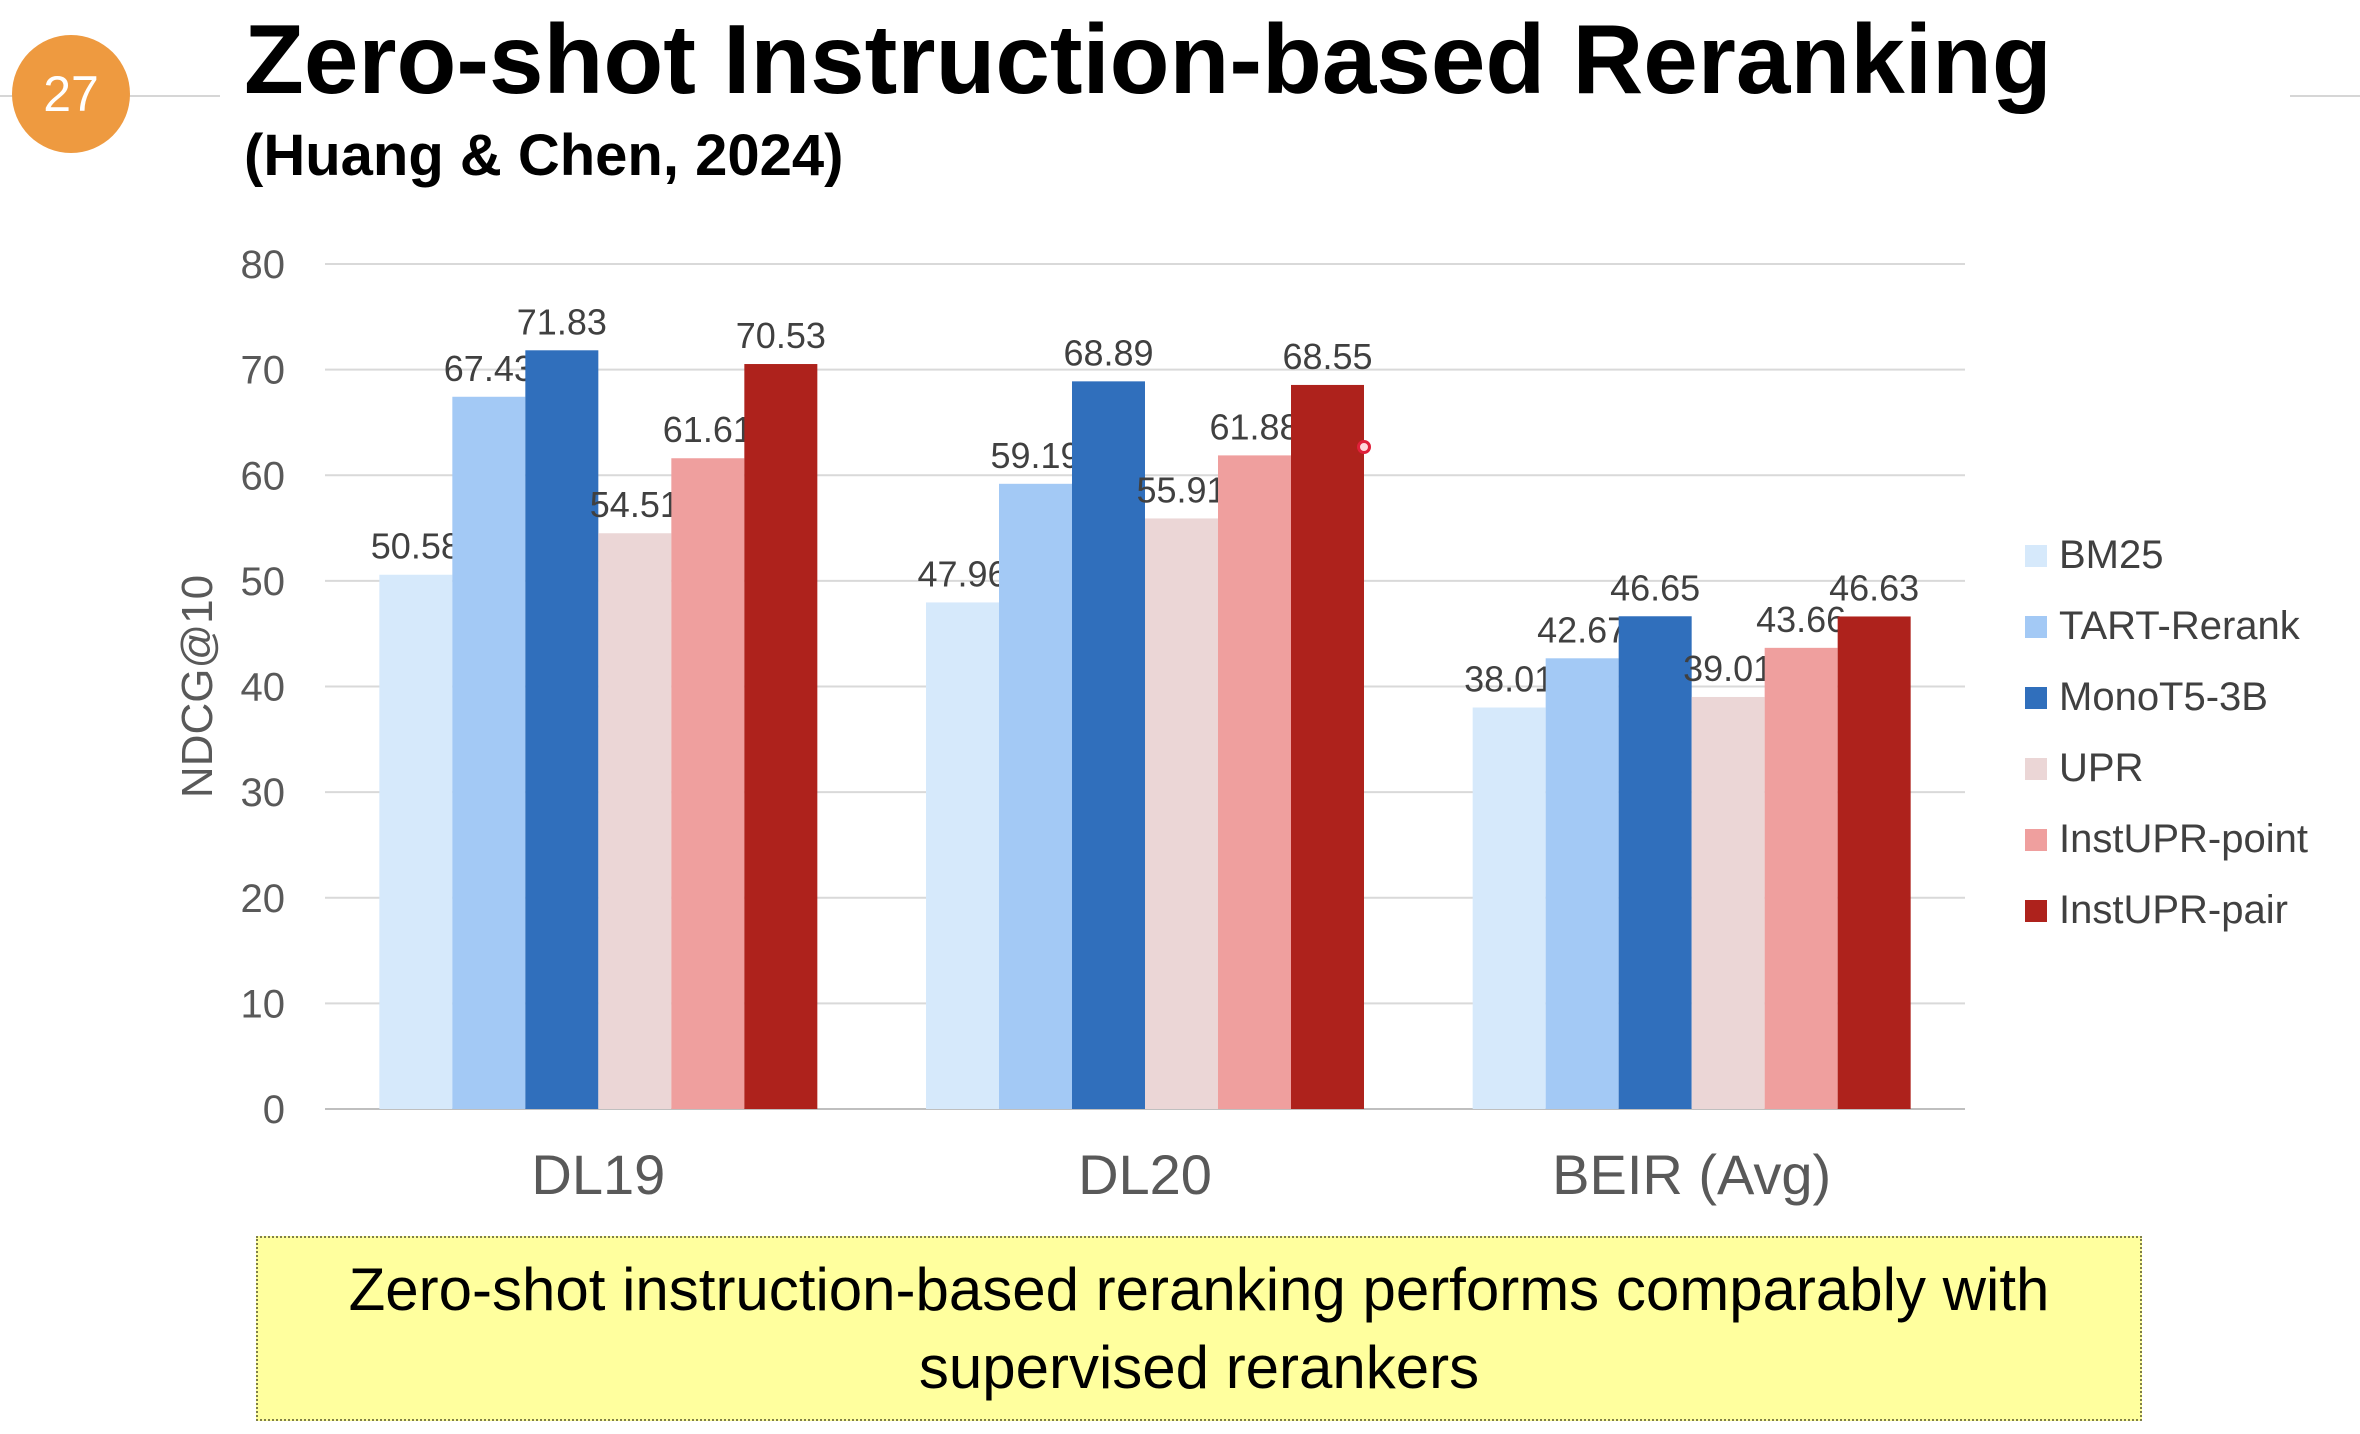 This screenshot has height=1434, width=2360. What do you see at coordinates (1145, 1174) in the screenshot?
I see `x-category-label: DL20` at bounding box center [1145, 1174].